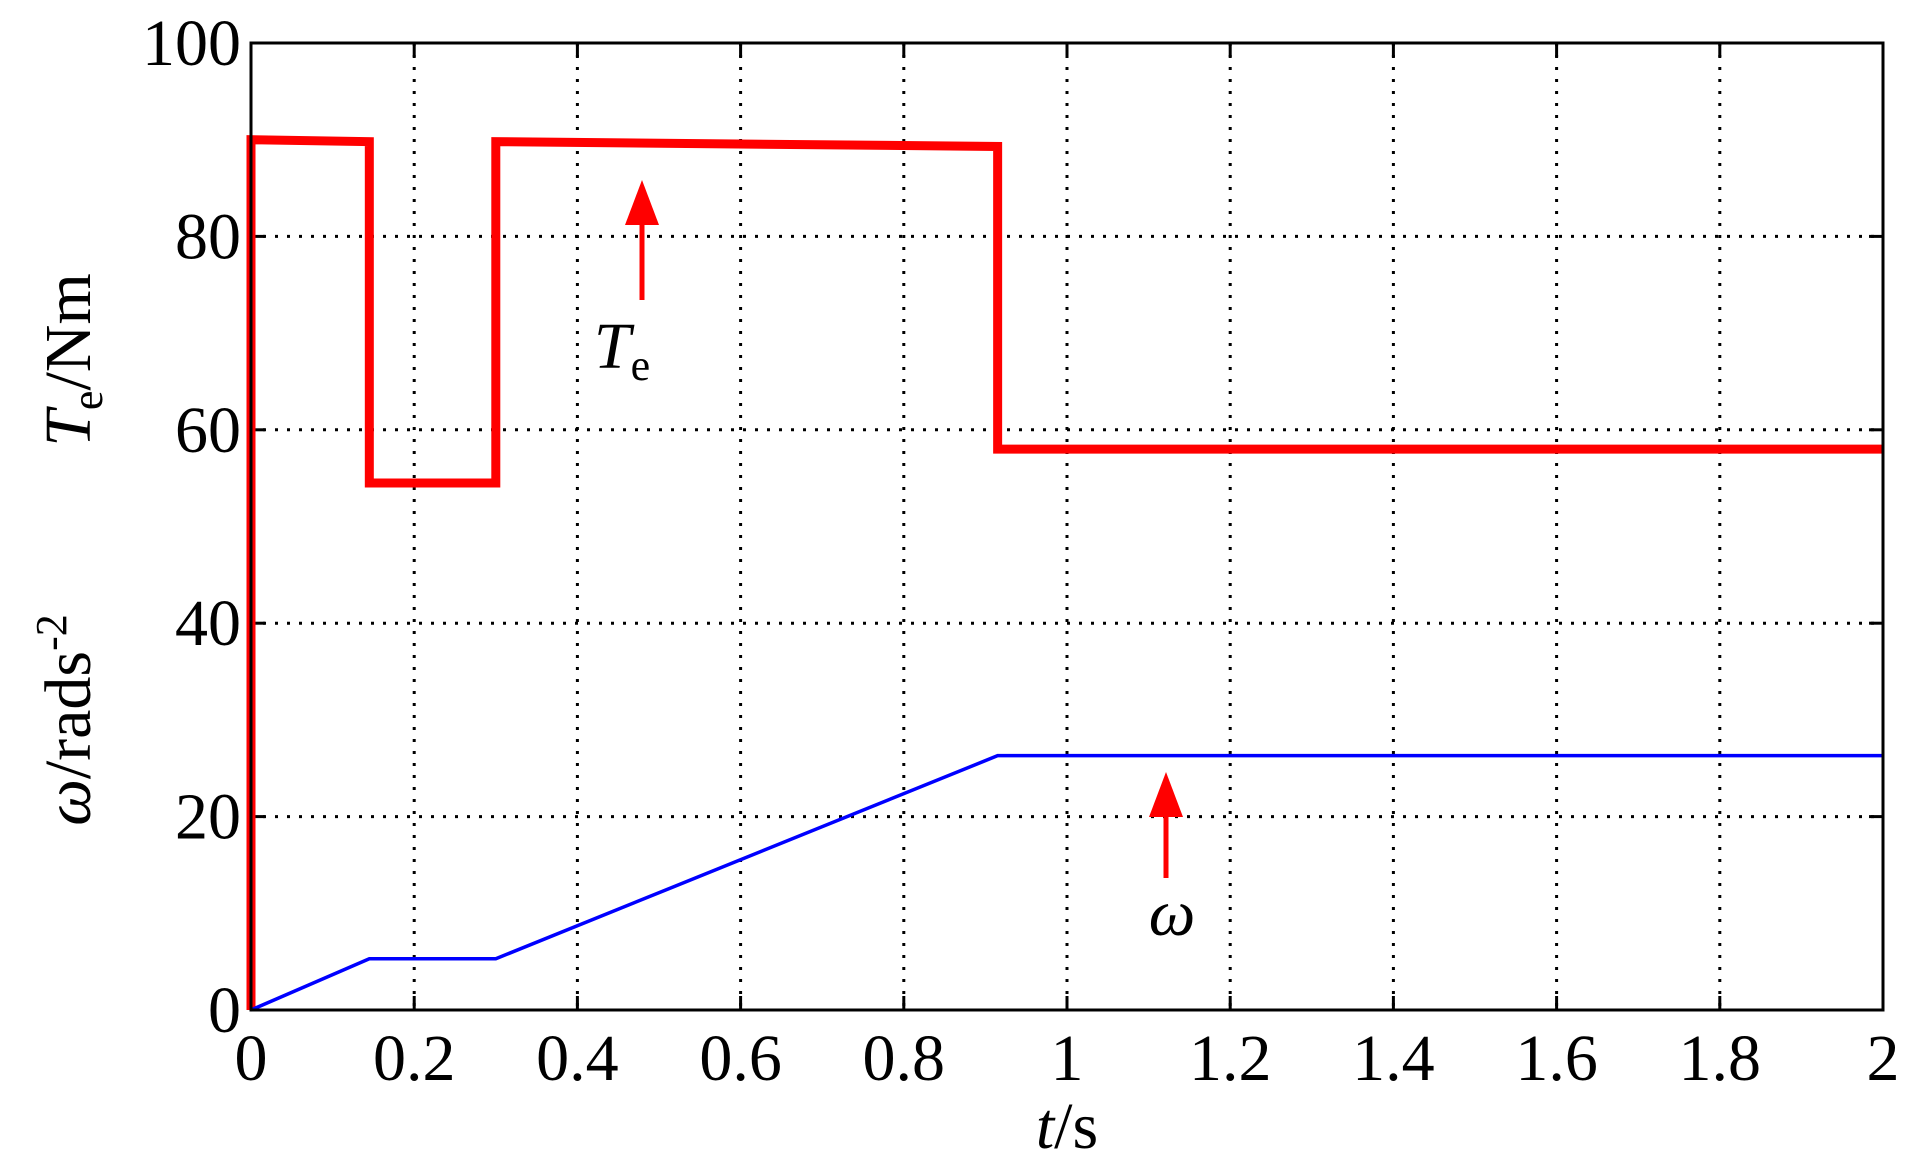 The height and width of the screenshot is (1173, 1914). I want to click on annotation-label-symbol: T, so click(614, 346).